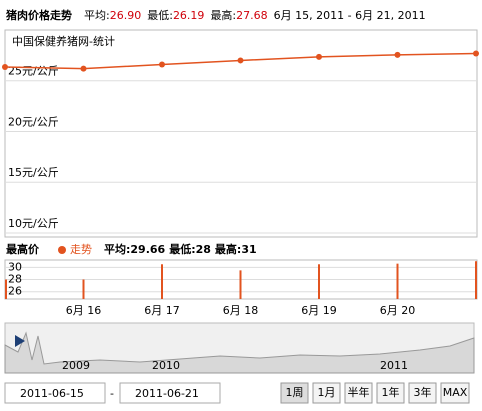  I want to click on title: 猪肉价格走势, so click(38, 15).